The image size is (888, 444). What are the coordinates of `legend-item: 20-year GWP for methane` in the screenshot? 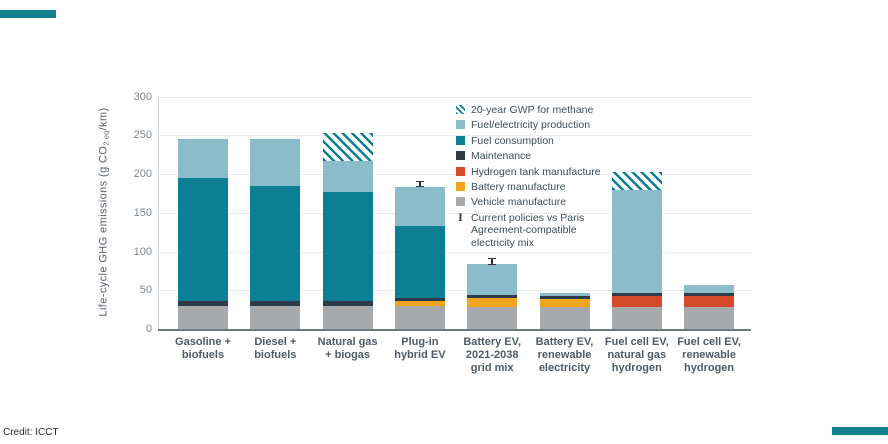 It's located at (528, 110).